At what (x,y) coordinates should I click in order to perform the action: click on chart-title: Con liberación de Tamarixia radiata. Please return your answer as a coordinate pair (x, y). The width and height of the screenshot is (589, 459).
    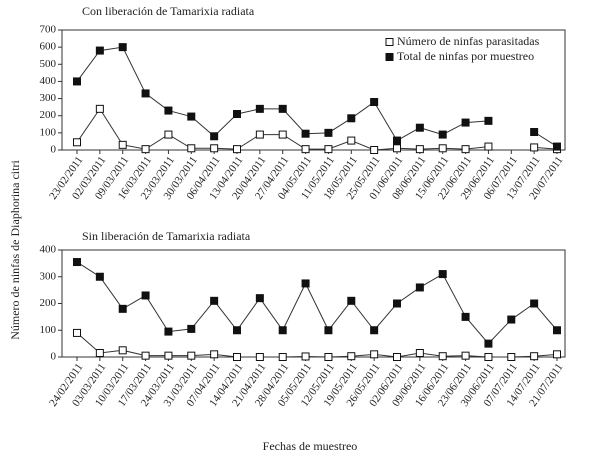
    Looking at the image, I should click on (168, 11).